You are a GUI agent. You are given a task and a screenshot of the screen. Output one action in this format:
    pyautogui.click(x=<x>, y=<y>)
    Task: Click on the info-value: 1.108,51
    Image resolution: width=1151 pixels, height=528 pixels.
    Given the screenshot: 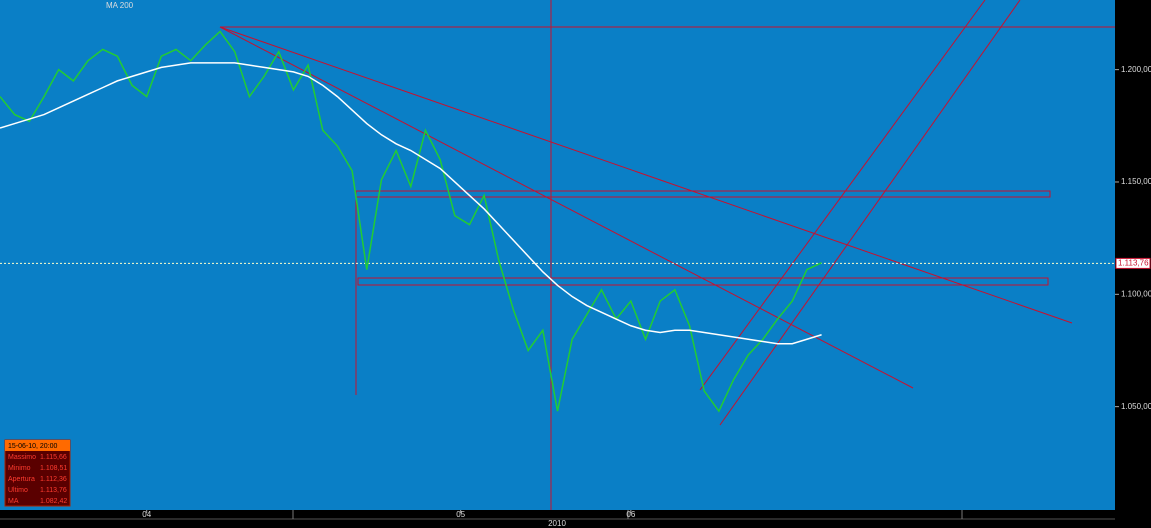 What is the action you would take?
    pyautogui.click(x=53, y=468)
    